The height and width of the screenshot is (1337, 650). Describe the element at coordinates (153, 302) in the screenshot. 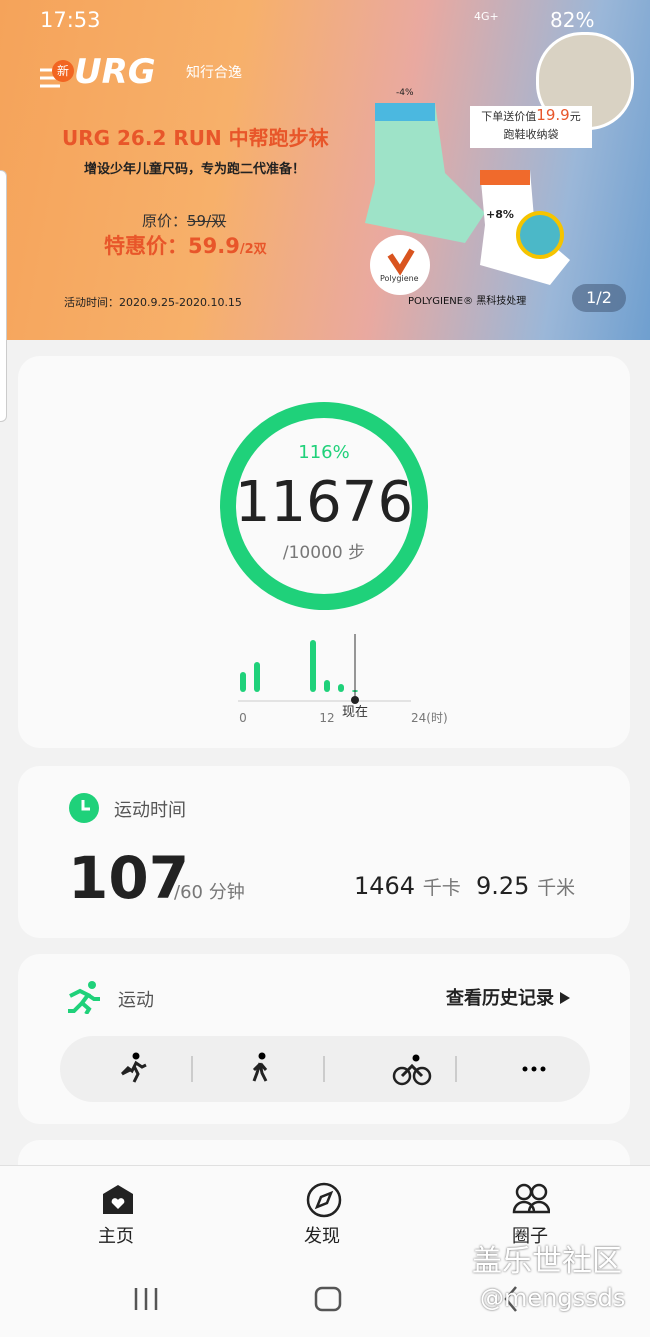

I see `period: 活动时间：2020.9.25-2020.10.15` at that location.